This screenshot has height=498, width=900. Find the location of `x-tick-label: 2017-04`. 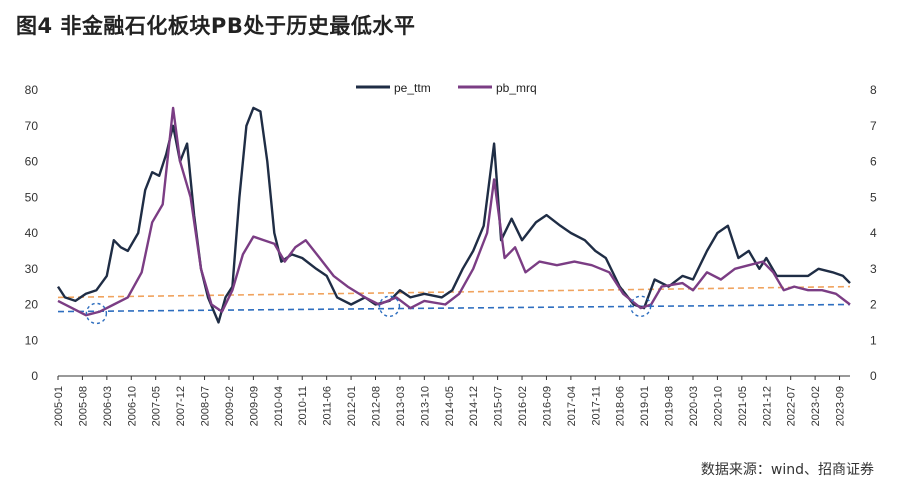

x-tick-label: 2017-04 is located at coordinates (572, 406).